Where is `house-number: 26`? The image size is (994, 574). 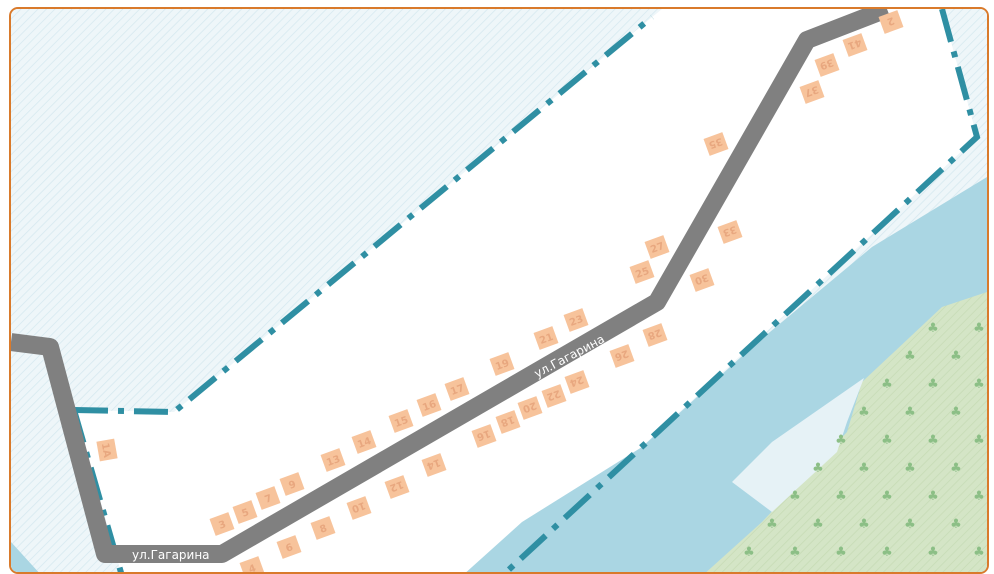
house-number: 26 is located at coordinates (621, 354).